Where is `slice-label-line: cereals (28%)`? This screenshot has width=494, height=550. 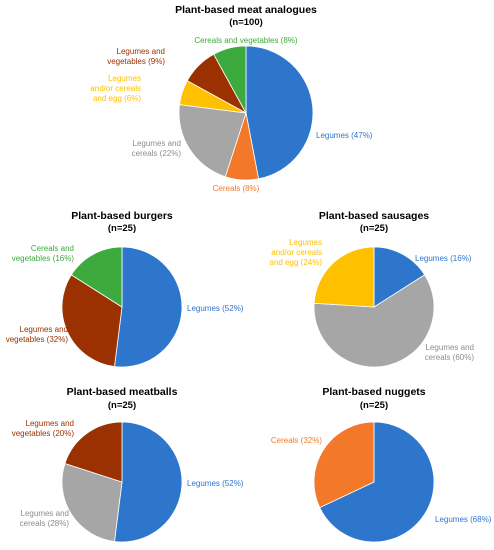 slice-label-line: cereals (28%) is located at coordinates (45, 523).